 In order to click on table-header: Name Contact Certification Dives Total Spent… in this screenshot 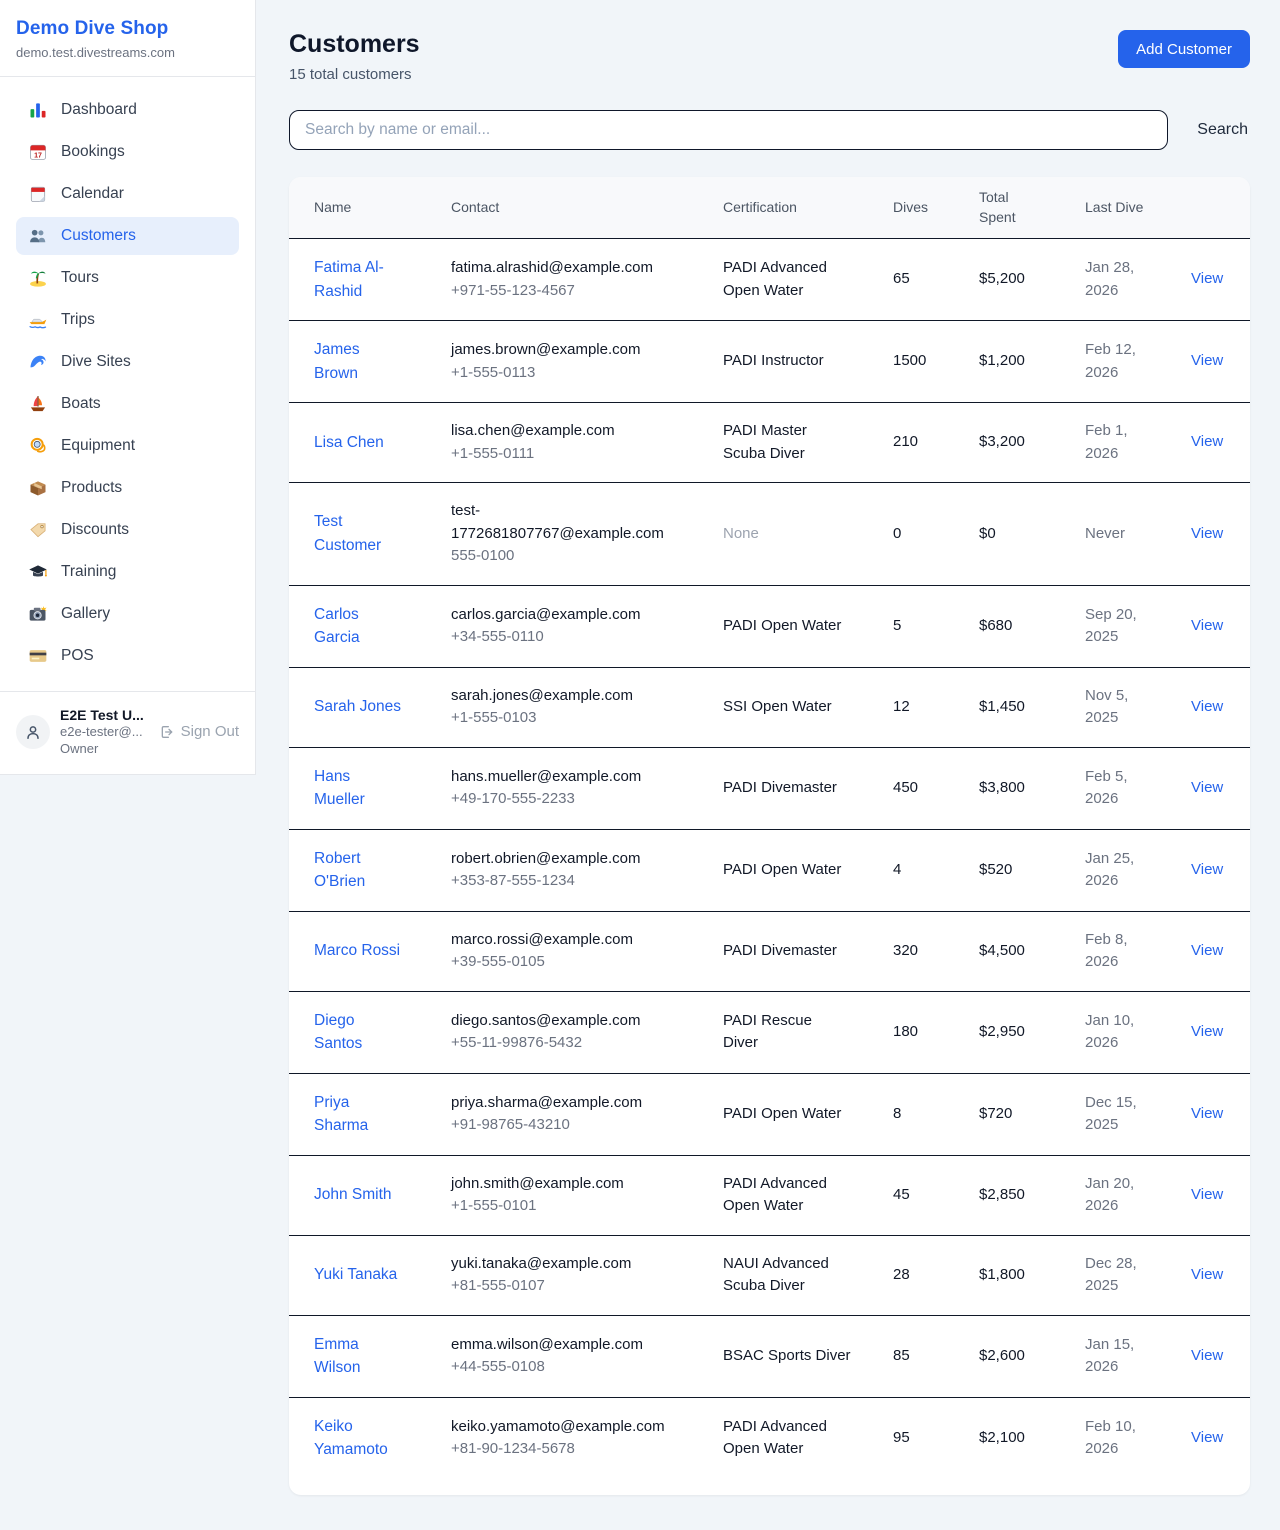, I will do `click(769, 208)`.